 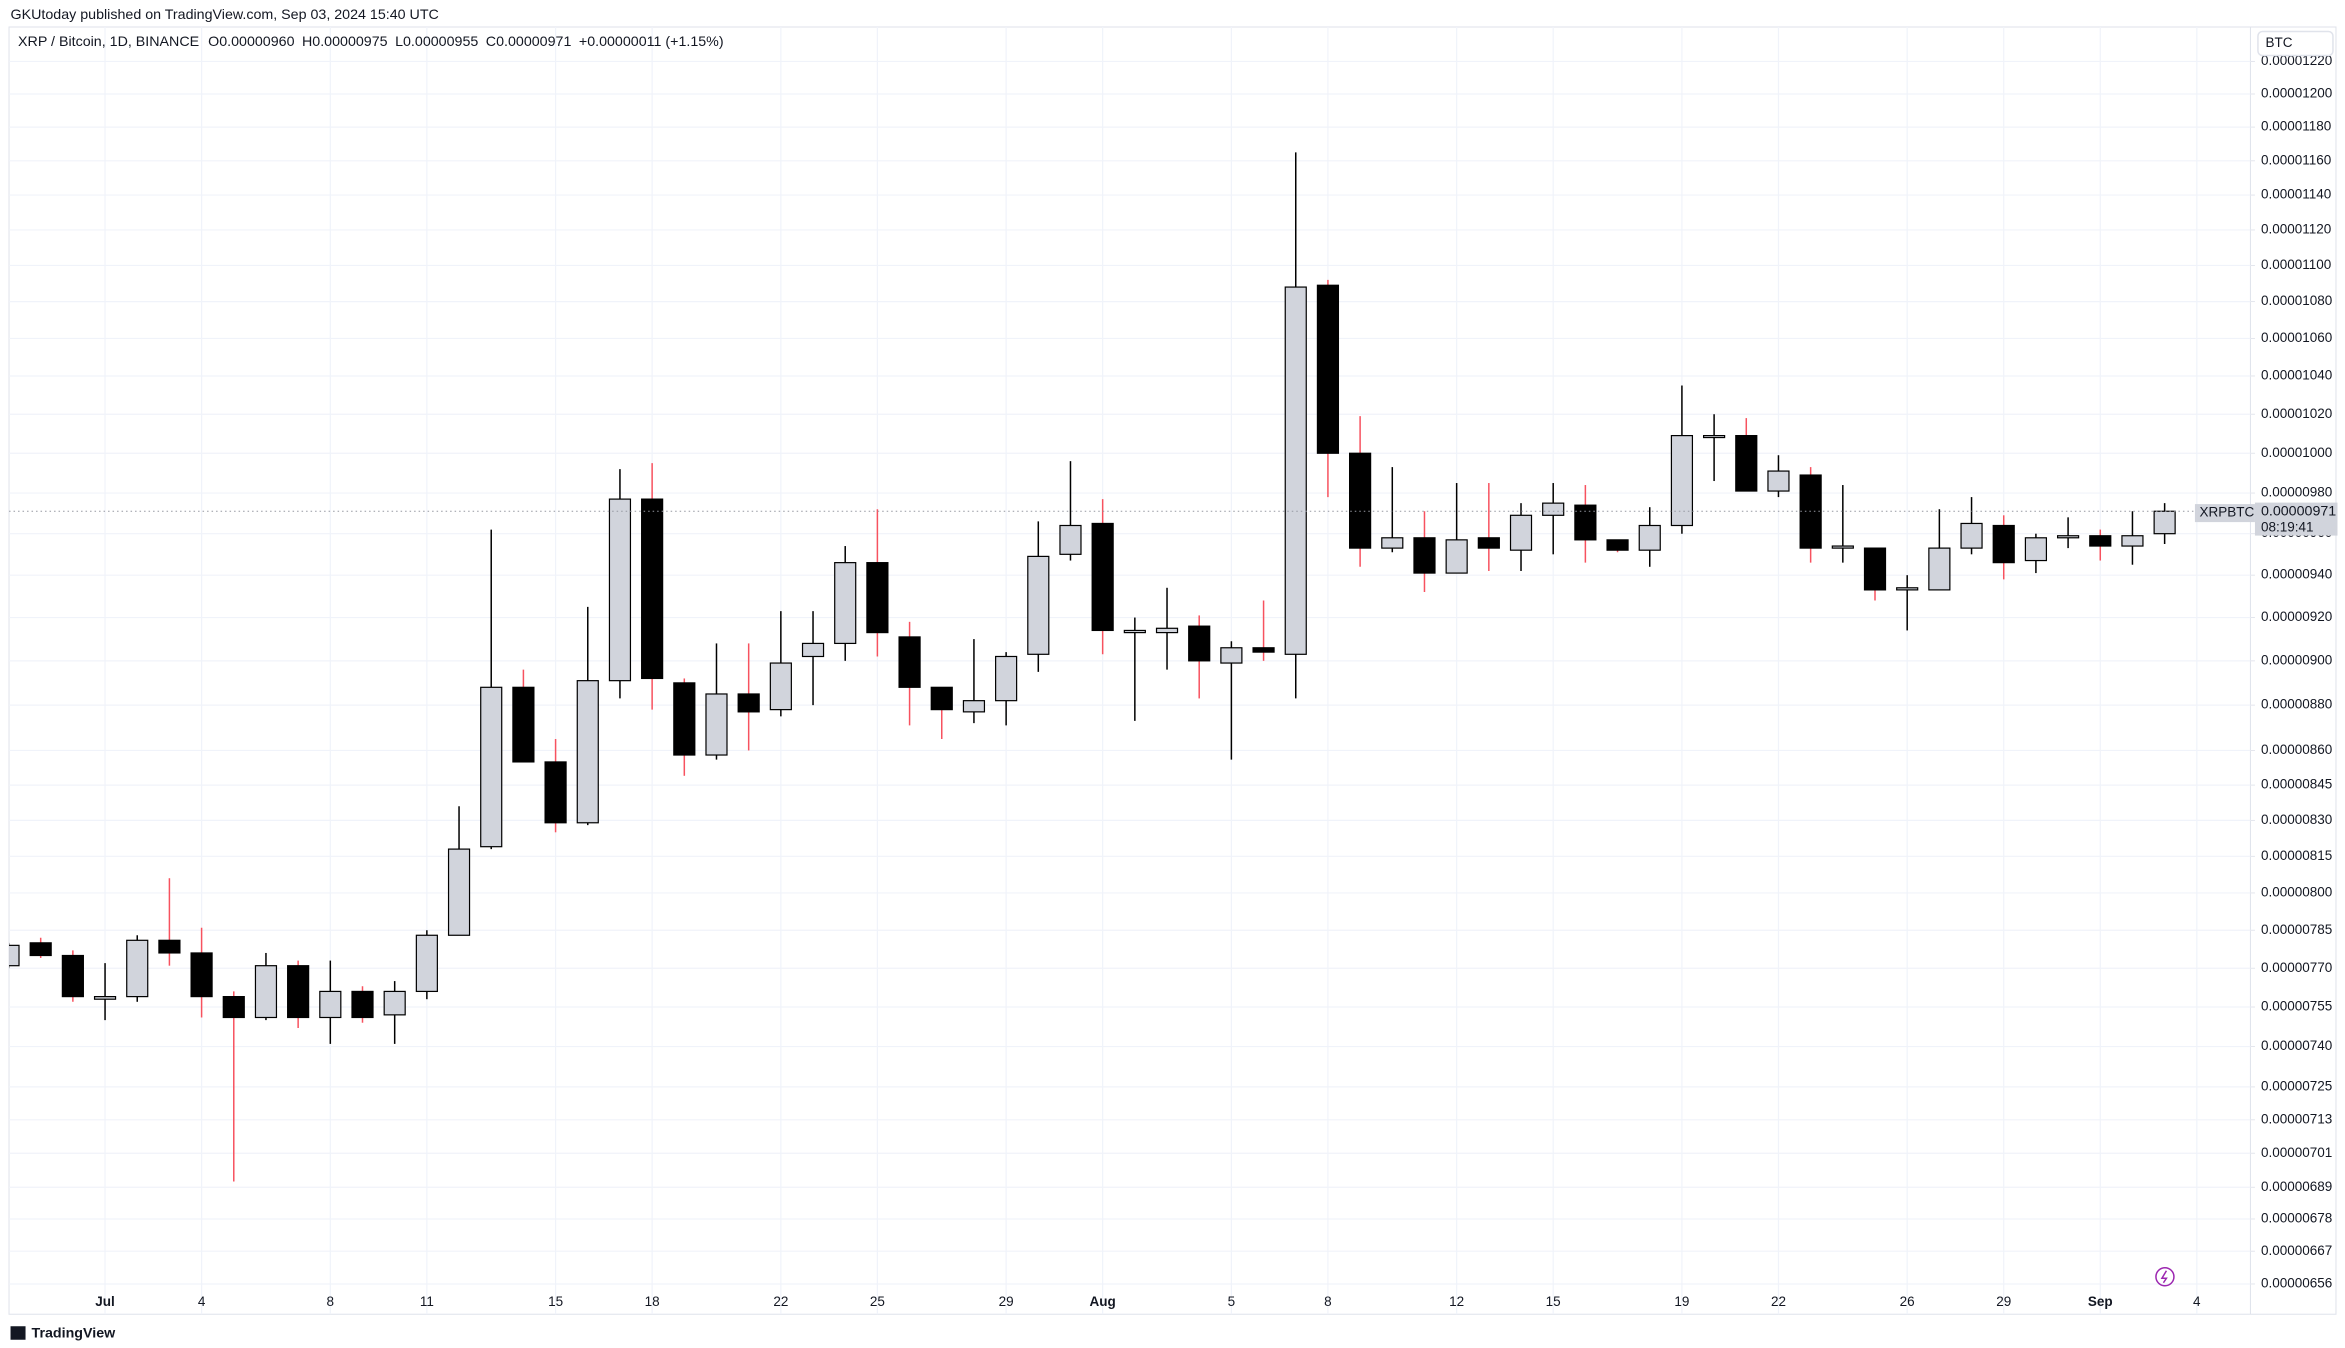 I want to click on countdown: 08:19:41, so click(x=2287, y=527).